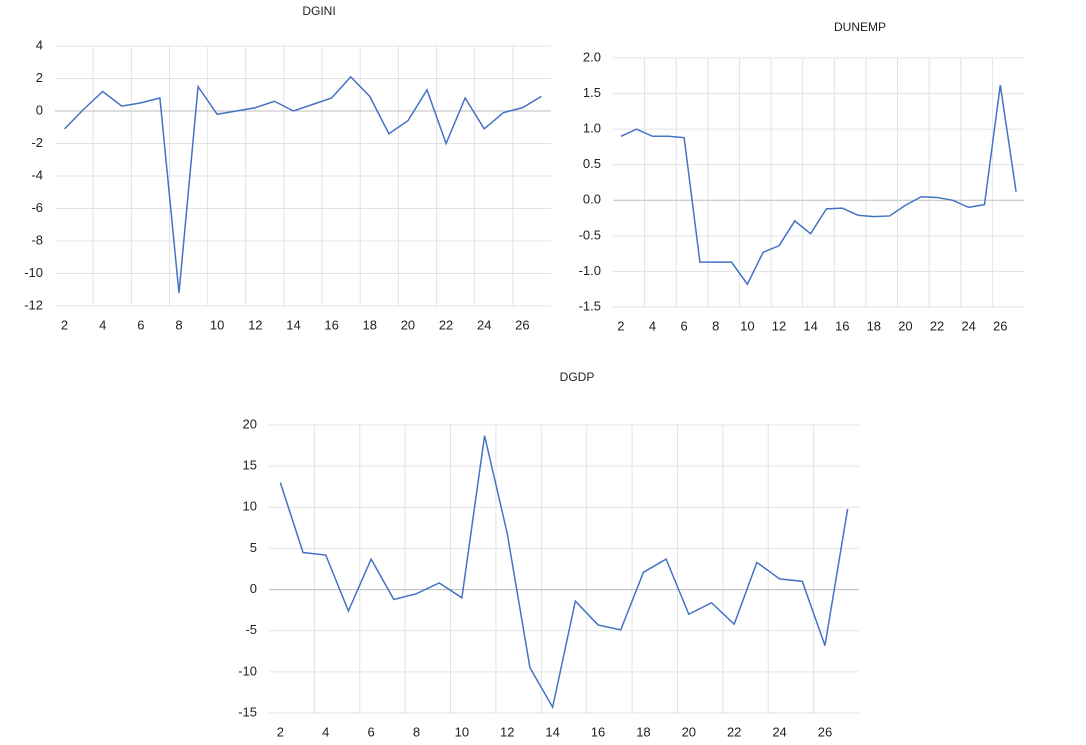 The image size is (1086, 745). I want to click on y-tick-label: -8, so click(37, 239).